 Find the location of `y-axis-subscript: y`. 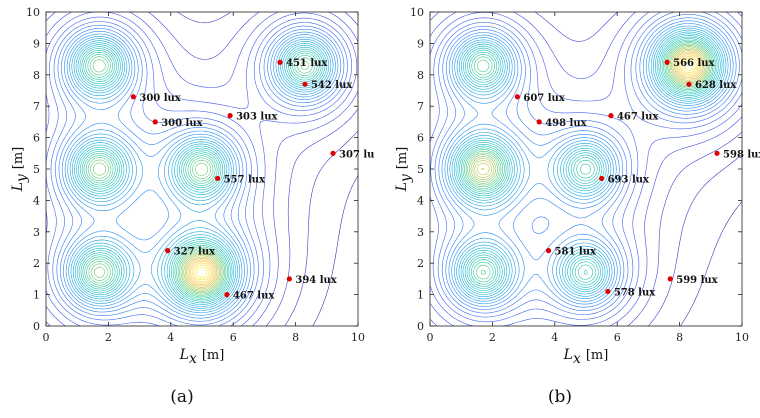

y-axis-subscript: y is located at coordinates (406, 178).